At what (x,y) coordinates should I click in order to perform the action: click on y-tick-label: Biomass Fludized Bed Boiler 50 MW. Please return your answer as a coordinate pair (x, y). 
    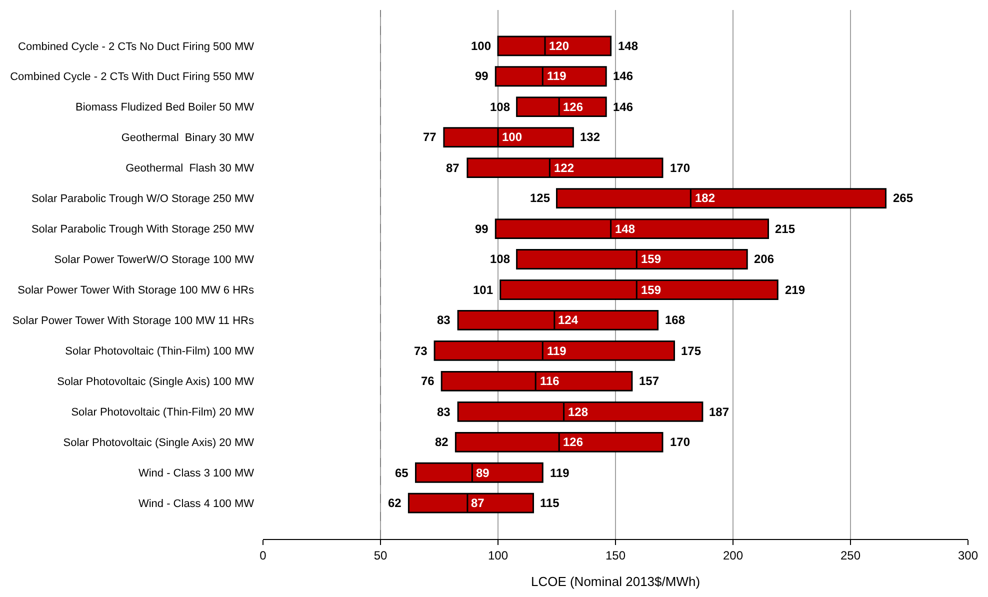
    Looking at the image, I should click on (165, 108).